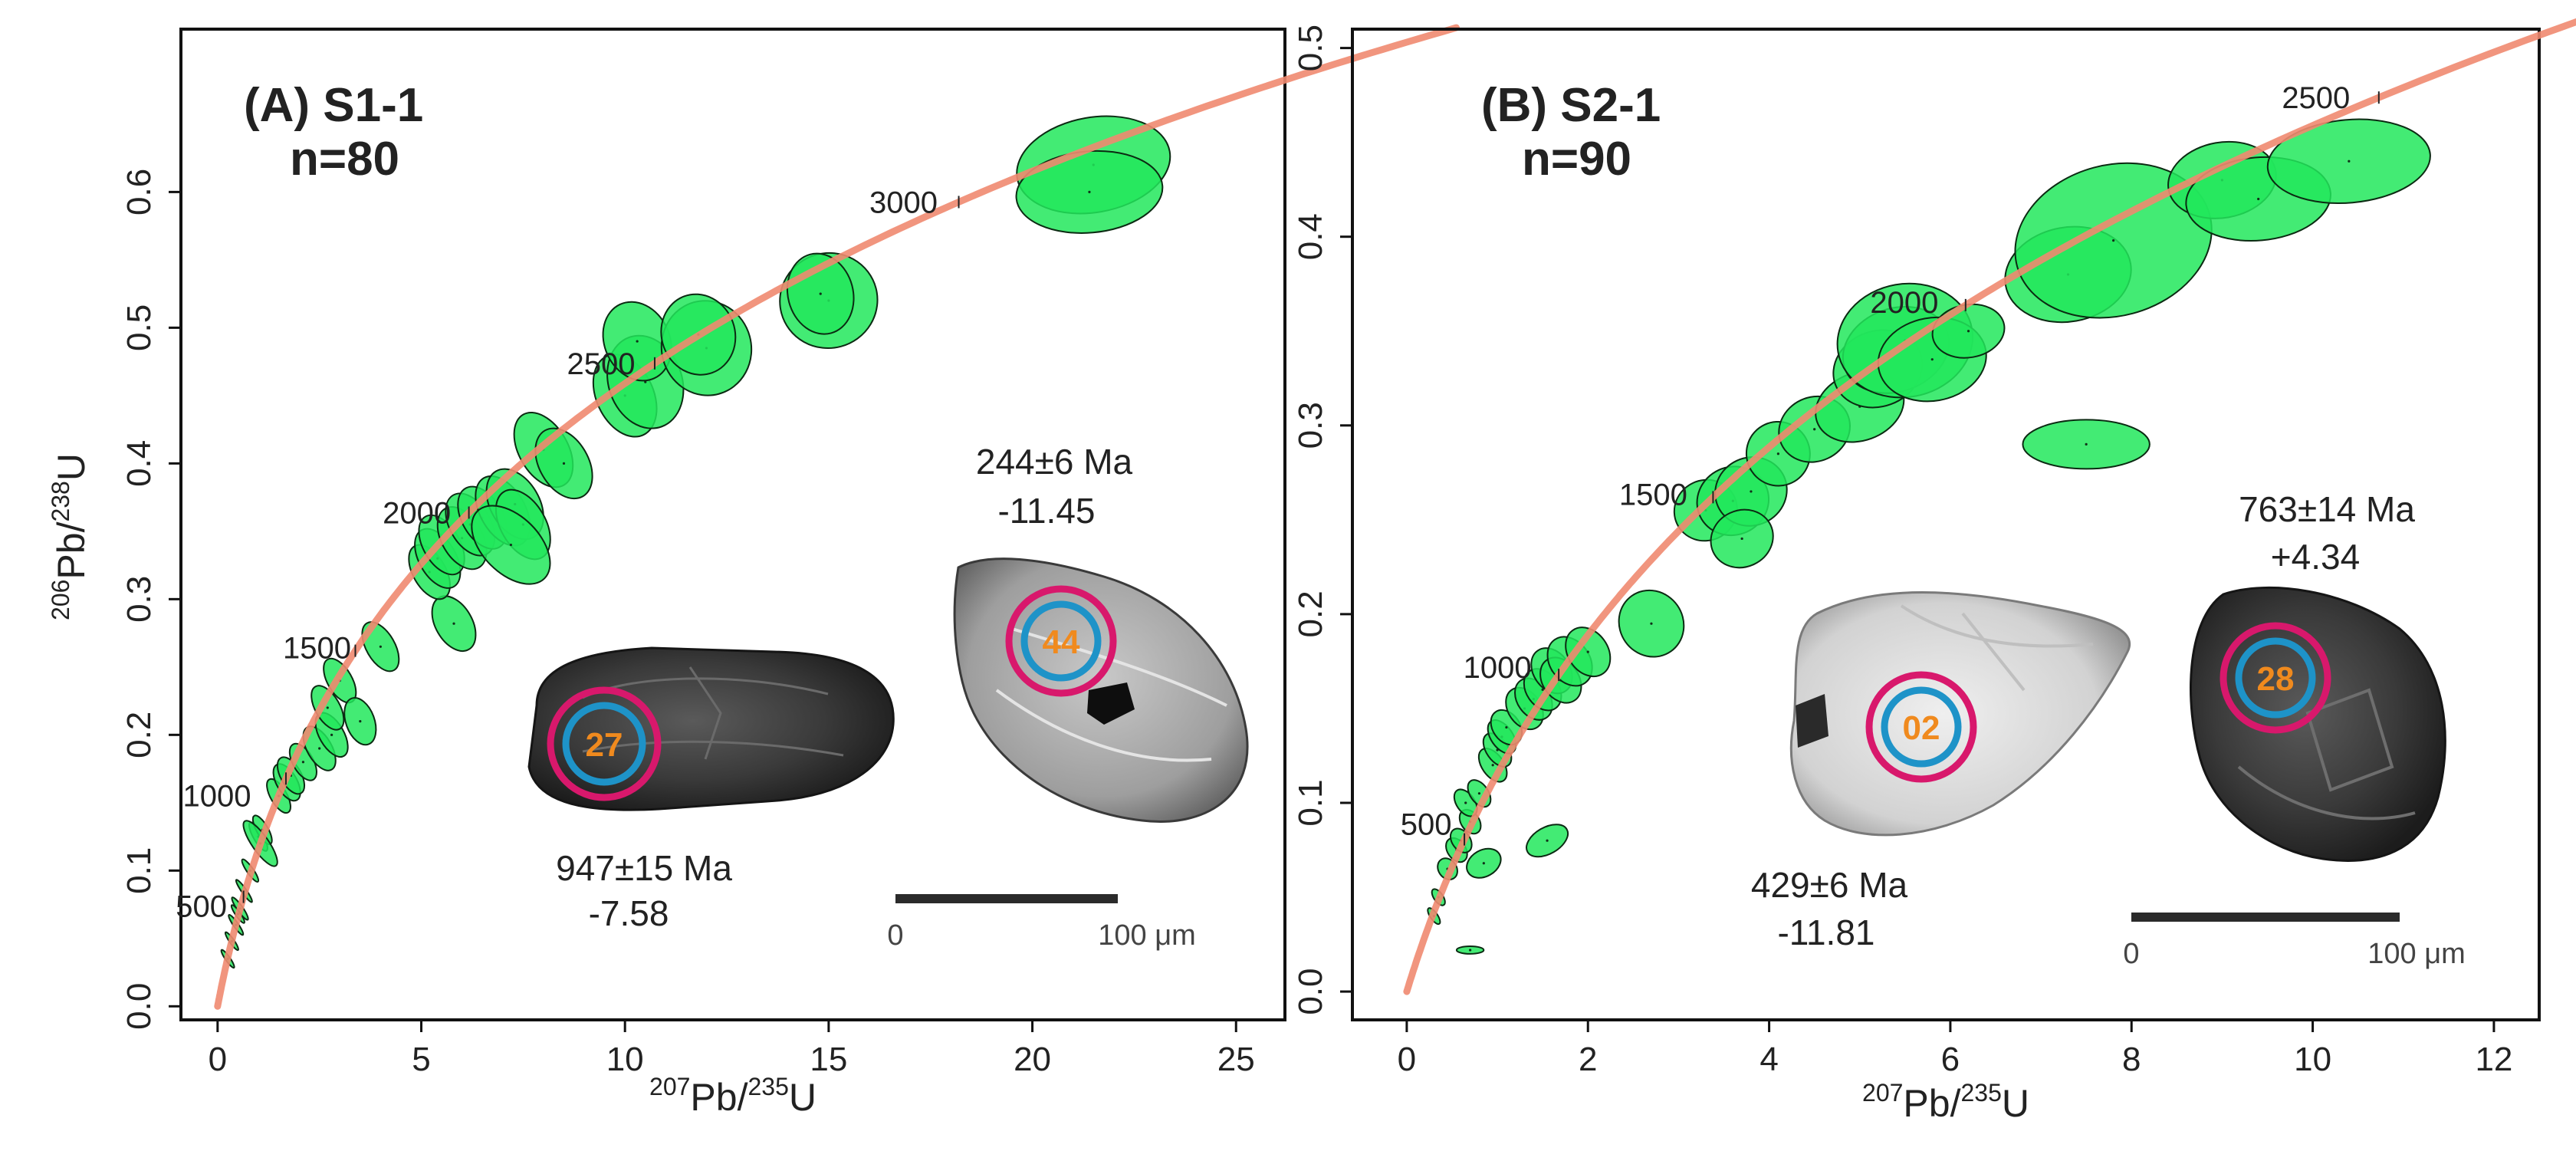  I want to click on grain-value-27: -7.58, so click(629, 913).